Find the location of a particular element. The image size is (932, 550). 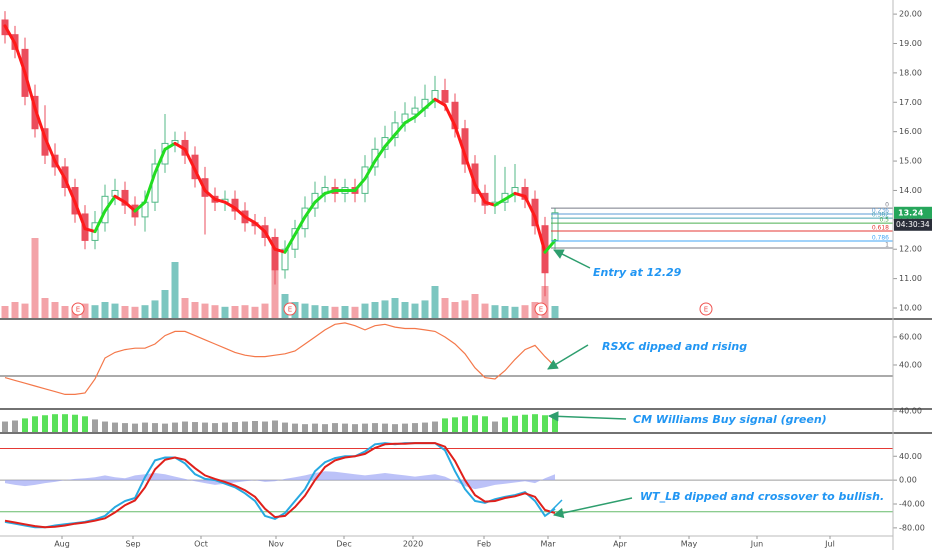

price-badge-label: 13.24 is located at coordinates (911, 212).